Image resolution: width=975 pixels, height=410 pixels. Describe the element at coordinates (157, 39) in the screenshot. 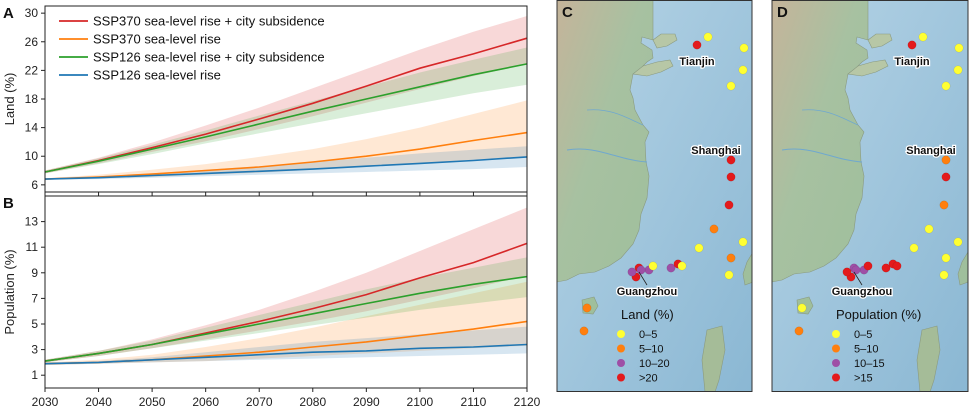

I see `legend-label-1: SSP370 sea-level rise` at that location.